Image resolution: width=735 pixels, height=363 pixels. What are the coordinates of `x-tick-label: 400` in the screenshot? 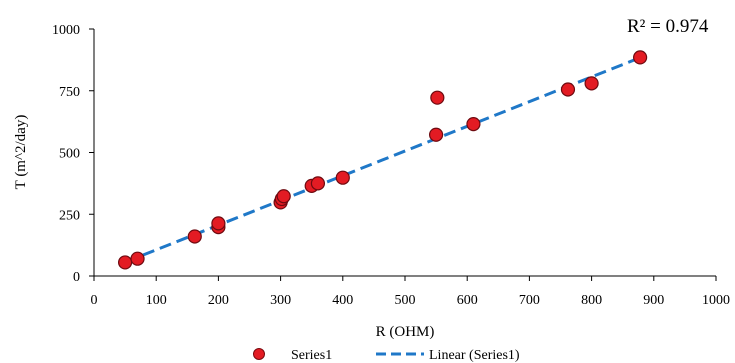 It's located at (342, 300).